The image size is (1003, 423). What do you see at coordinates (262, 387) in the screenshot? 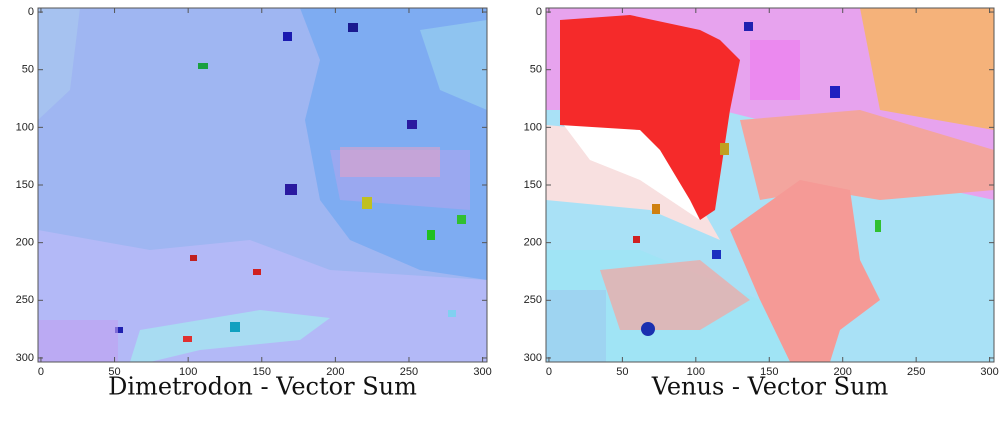
I see `chart-title: Dimetrodon - Vector Sum` at bounding box center [262, 387].